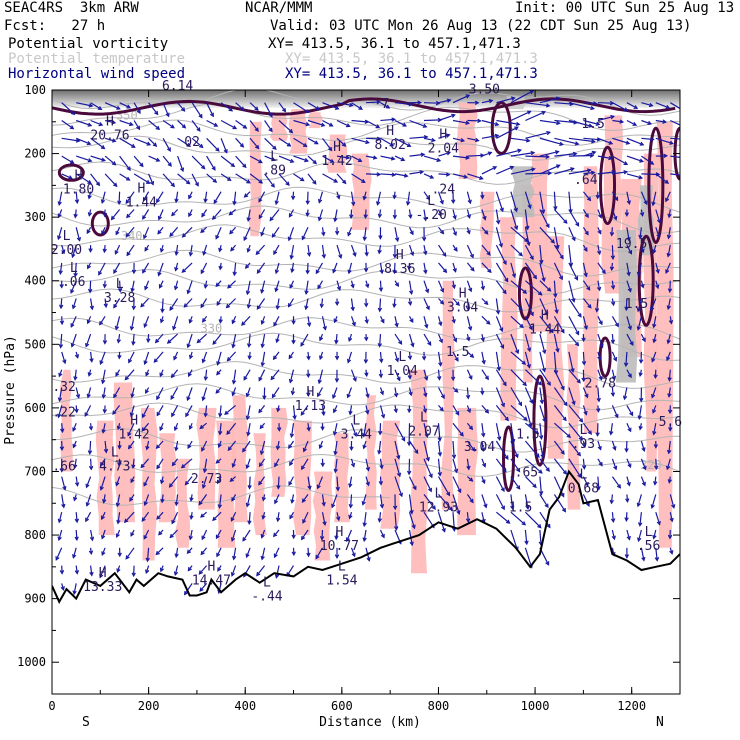 The image size is (740, 740). What do you see at coordinates (366, 281) in the screenshot?
I see `theta-contour-line` at bounding box center [366, 281].